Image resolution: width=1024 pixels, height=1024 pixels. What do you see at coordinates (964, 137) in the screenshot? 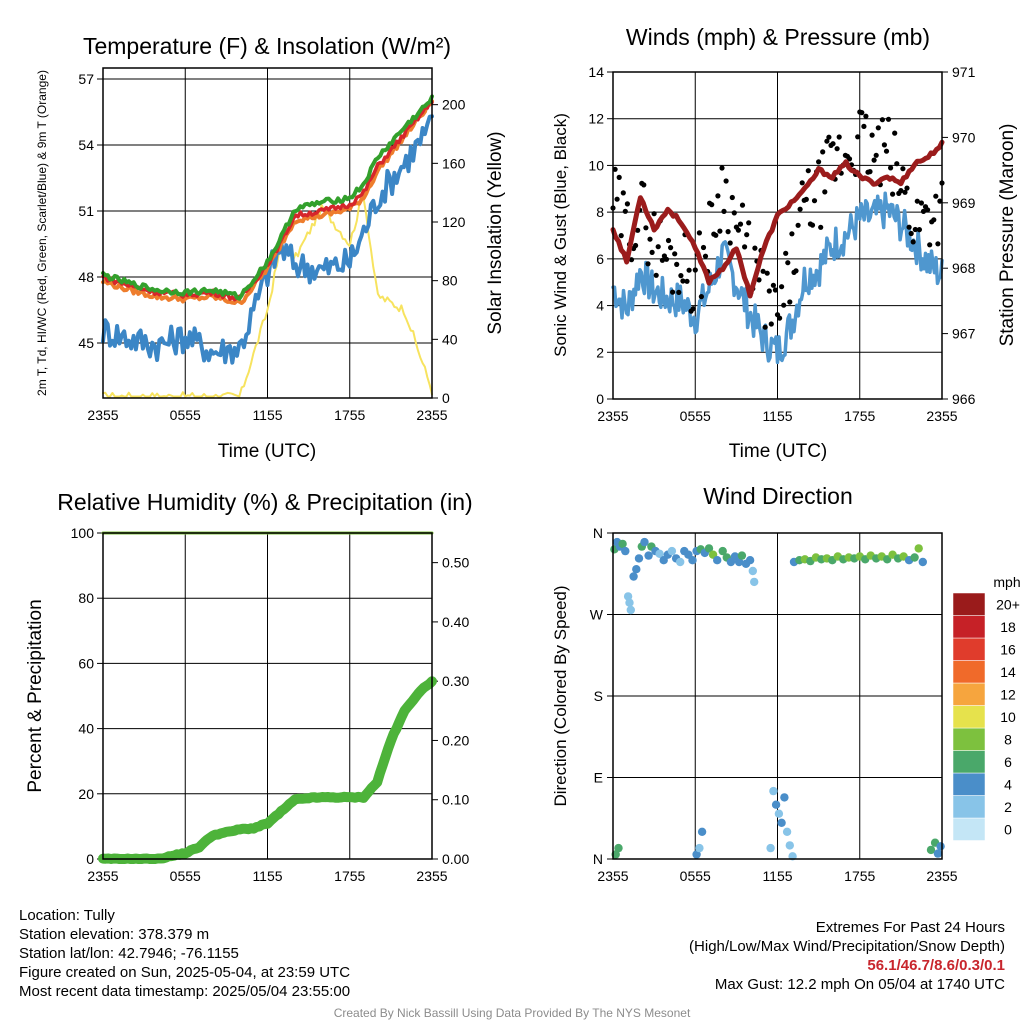
I see `y2-tick-label: 970` at bounding box center [964, 137].